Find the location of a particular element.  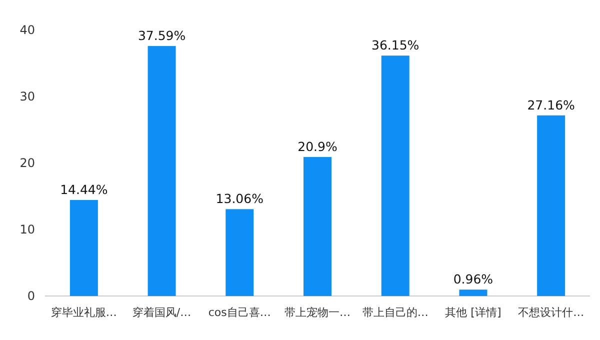

data-label: 13.06% is located at coordinates (240, 198).